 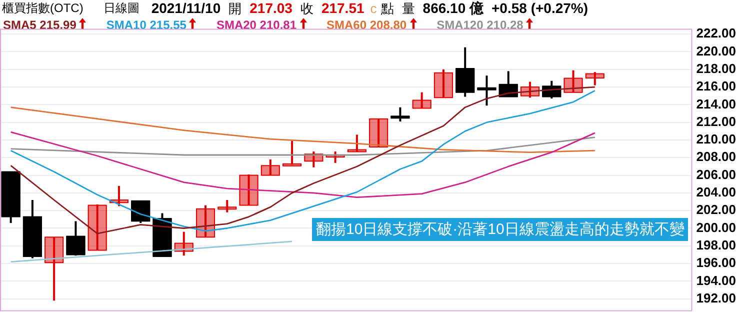 I want to click on chart-title: 櫃買指數(OTC), so click(x=43, y=8).